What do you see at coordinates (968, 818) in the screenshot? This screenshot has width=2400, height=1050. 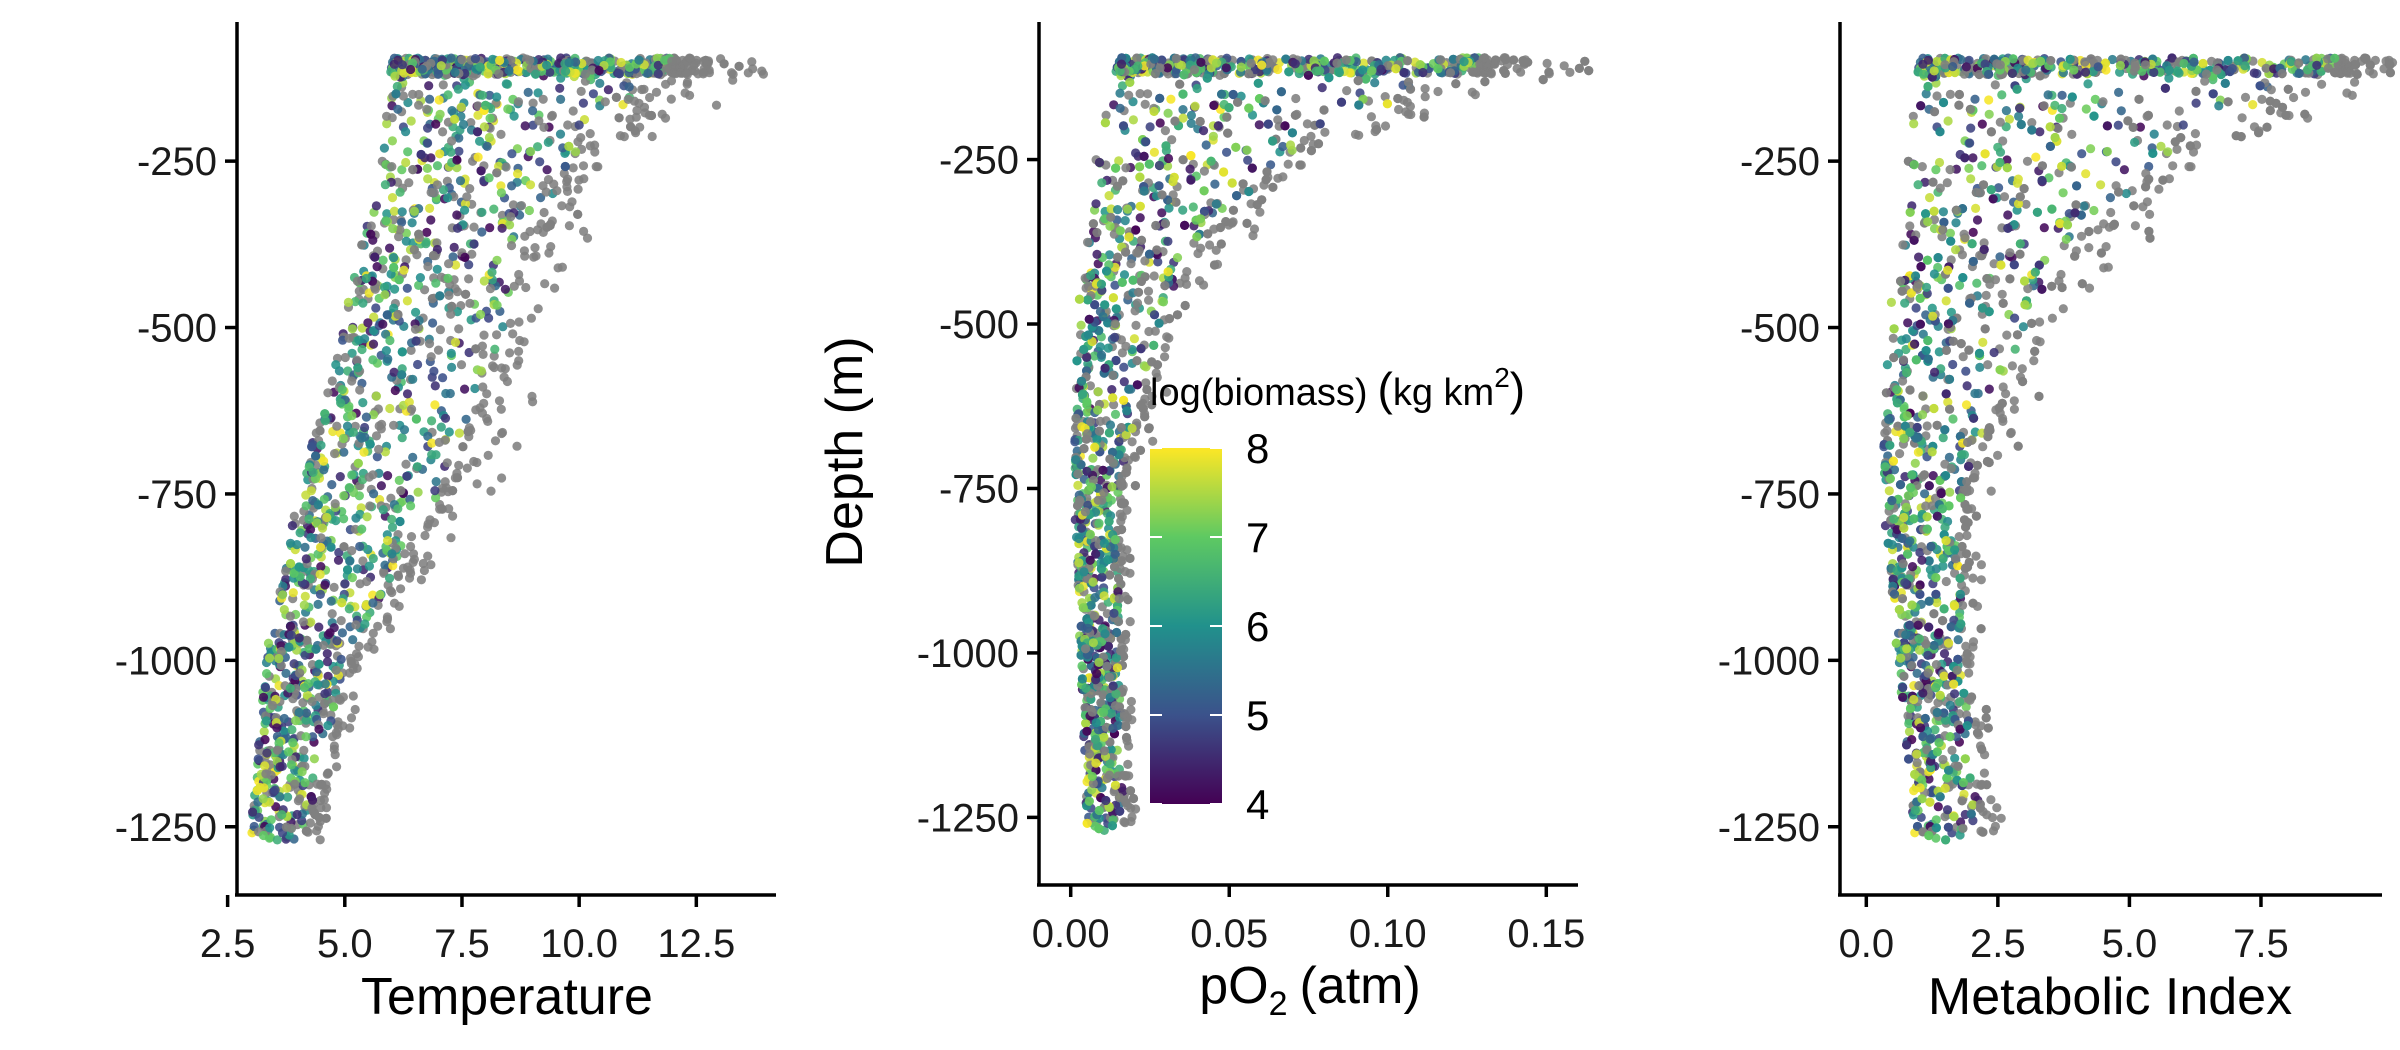 I see `y-tick-label: -1250` at bounding box center [968, 818].